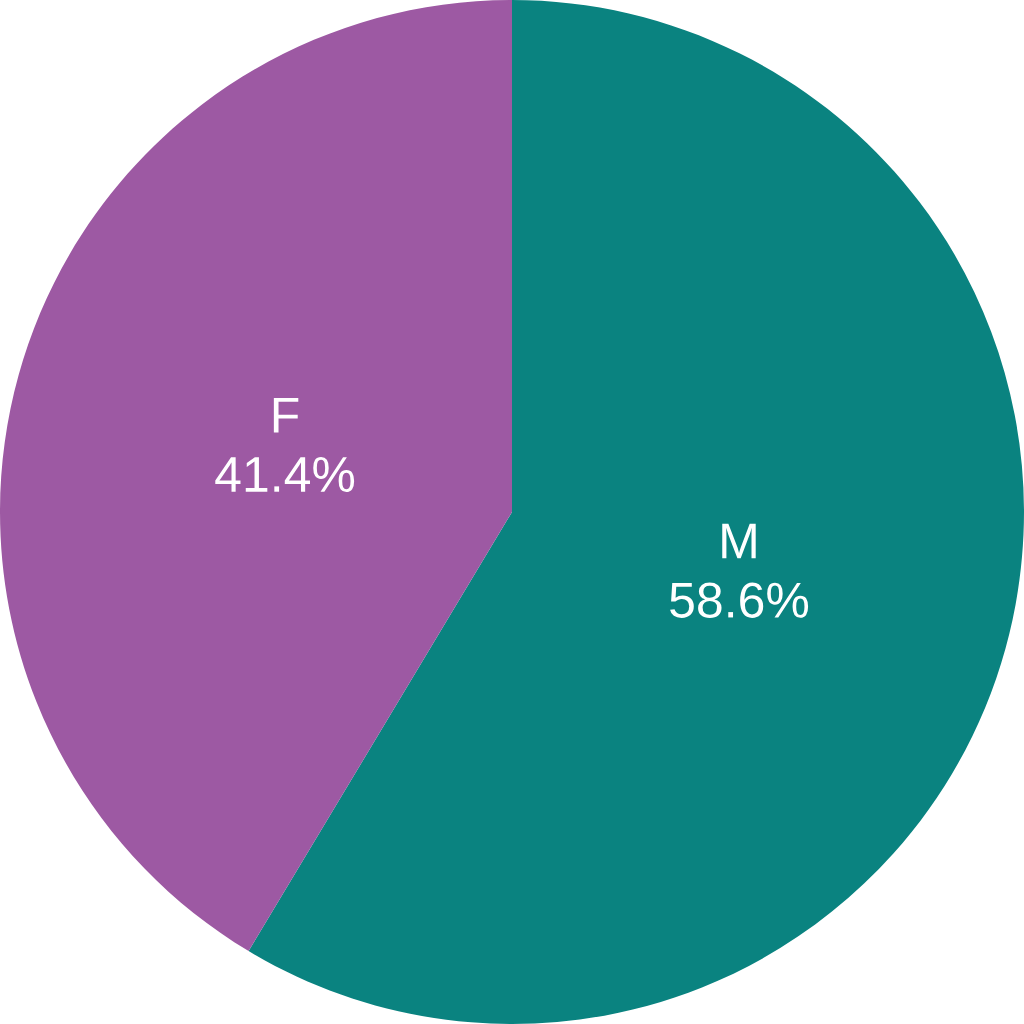 The width and height of the screenshot is (1024, 1024). I want to click on slice-label: F, so click(286, 415).